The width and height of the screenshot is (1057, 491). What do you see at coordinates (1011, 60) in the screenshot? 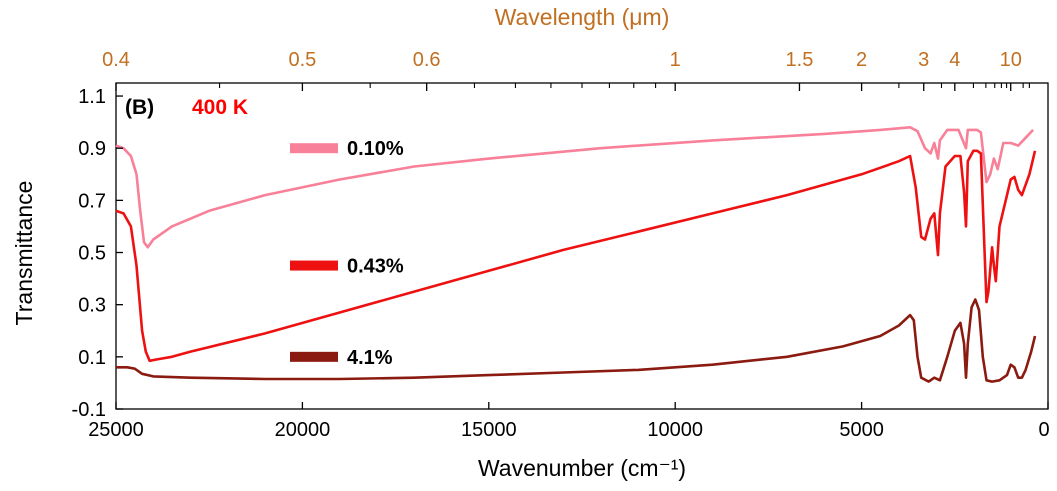
I see `top-tick-label: 10` at bounding box center [1011, 60].